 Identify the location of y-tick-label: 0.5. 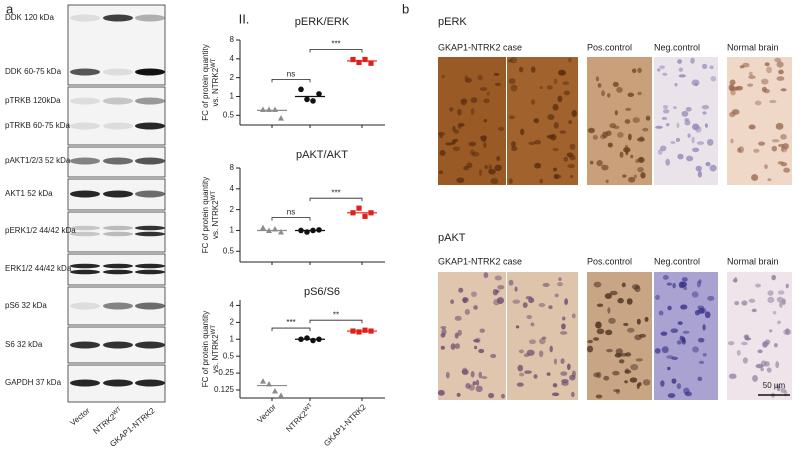
(229, 114).